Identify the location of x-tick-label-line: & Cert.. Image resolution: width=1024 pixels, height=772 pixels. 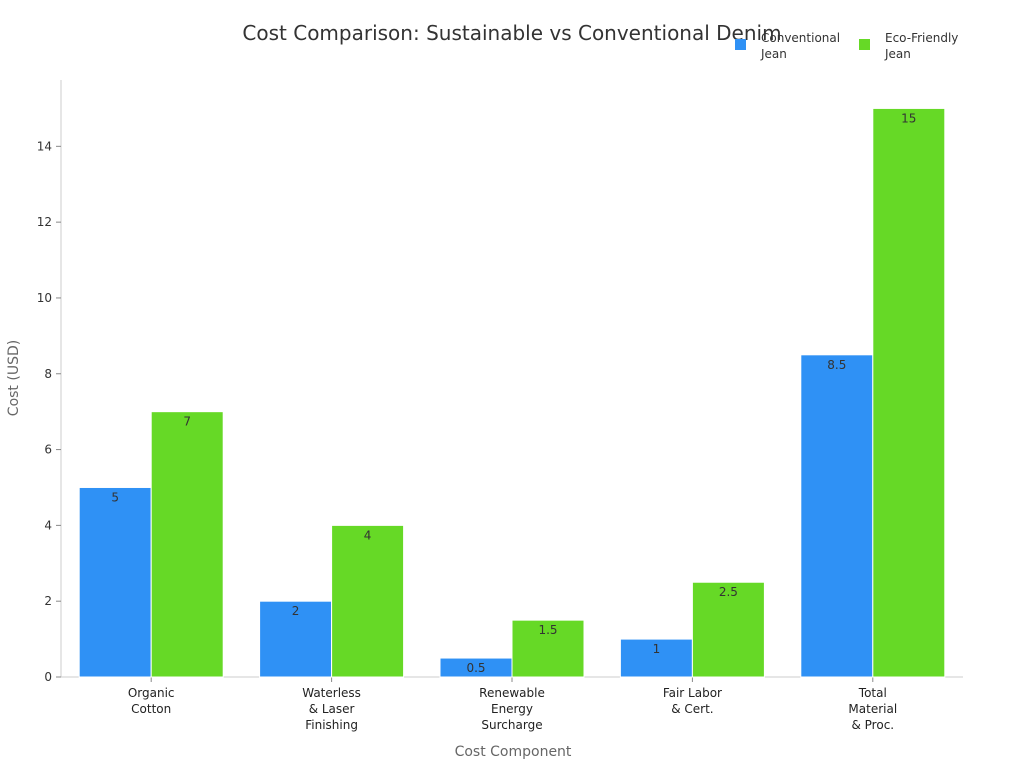
(692, 709).